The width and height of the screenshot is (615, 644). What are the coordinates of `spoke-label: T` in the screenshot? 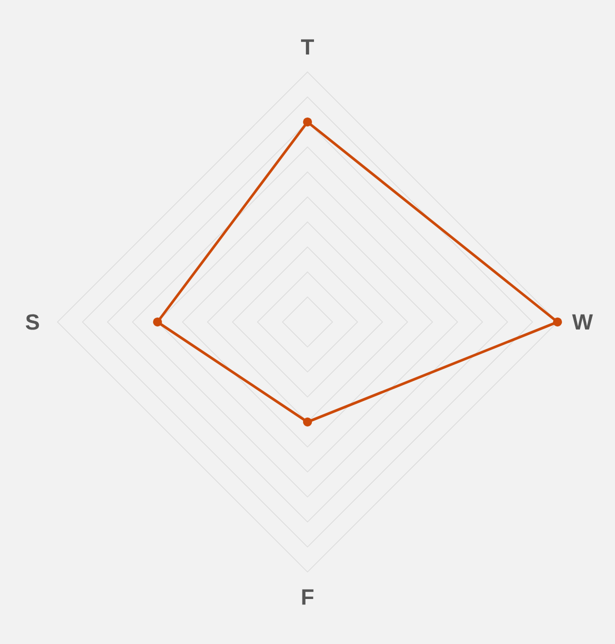 It's located at (307, 47).